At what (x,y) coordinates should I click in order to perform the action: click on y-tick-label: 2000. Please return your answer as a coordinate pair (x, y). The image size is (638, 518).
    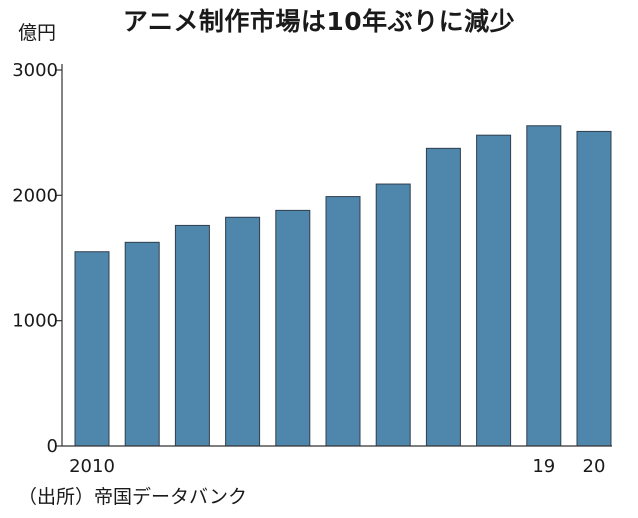
    Looking at the image, I should click on (35, 195).